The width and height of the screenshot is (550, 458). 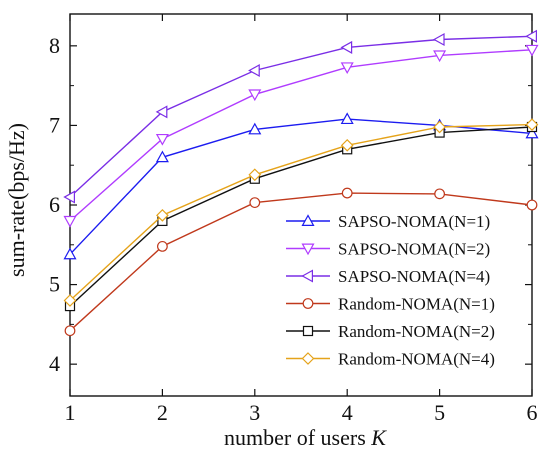 What do you see at coordinates (295, 437) in the screenshot?
I see `x-axis-title-text: number of users` at bounding box center [295, 437].